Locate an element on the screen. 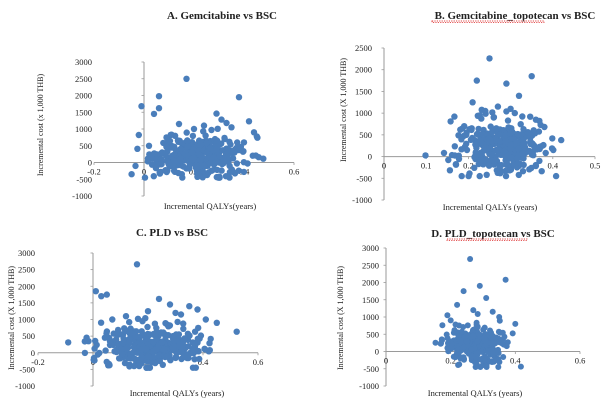  y-tick-label: -500 is located at coordinates (364, 178).